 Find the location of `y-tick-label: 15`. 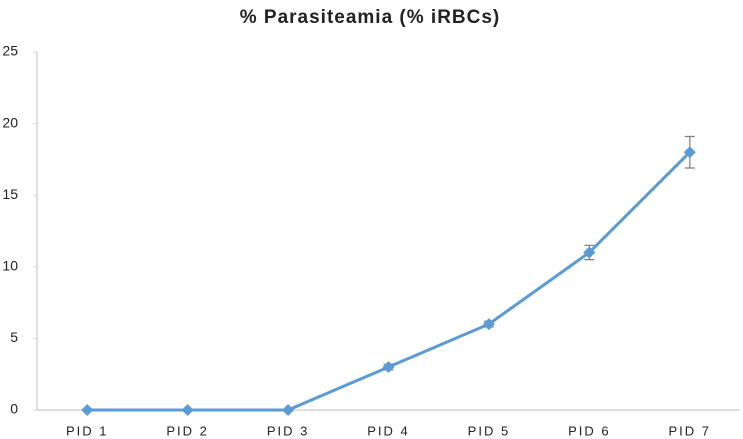

y-tick-label: 15 is located at coordinates (10, 194).